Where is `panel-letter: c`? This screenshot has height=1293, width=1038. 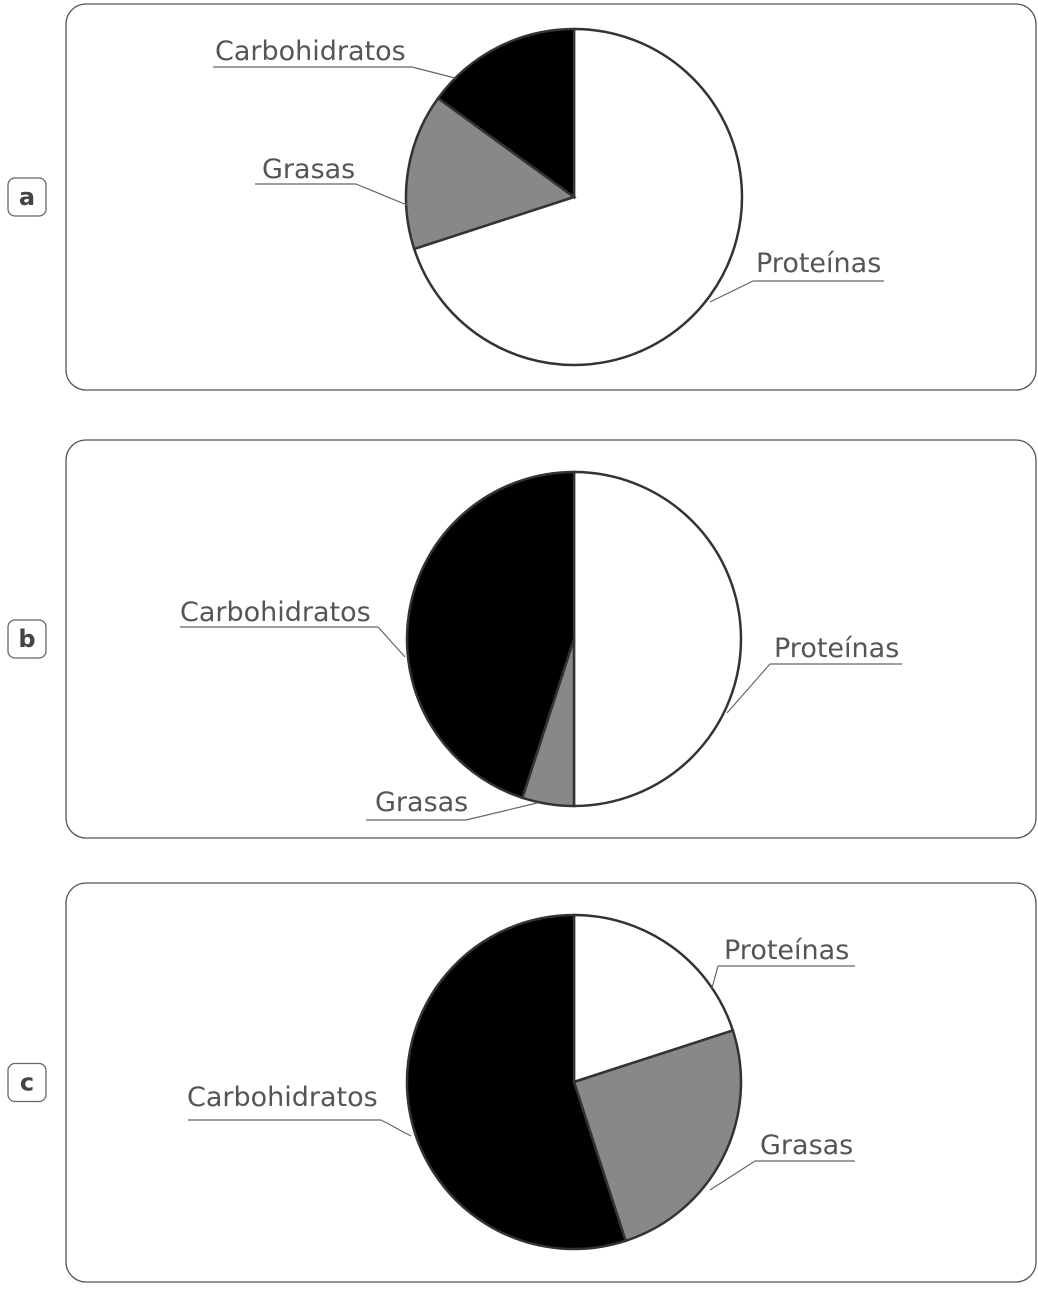 panel-letter: c is located at coordinates (27, 1083).